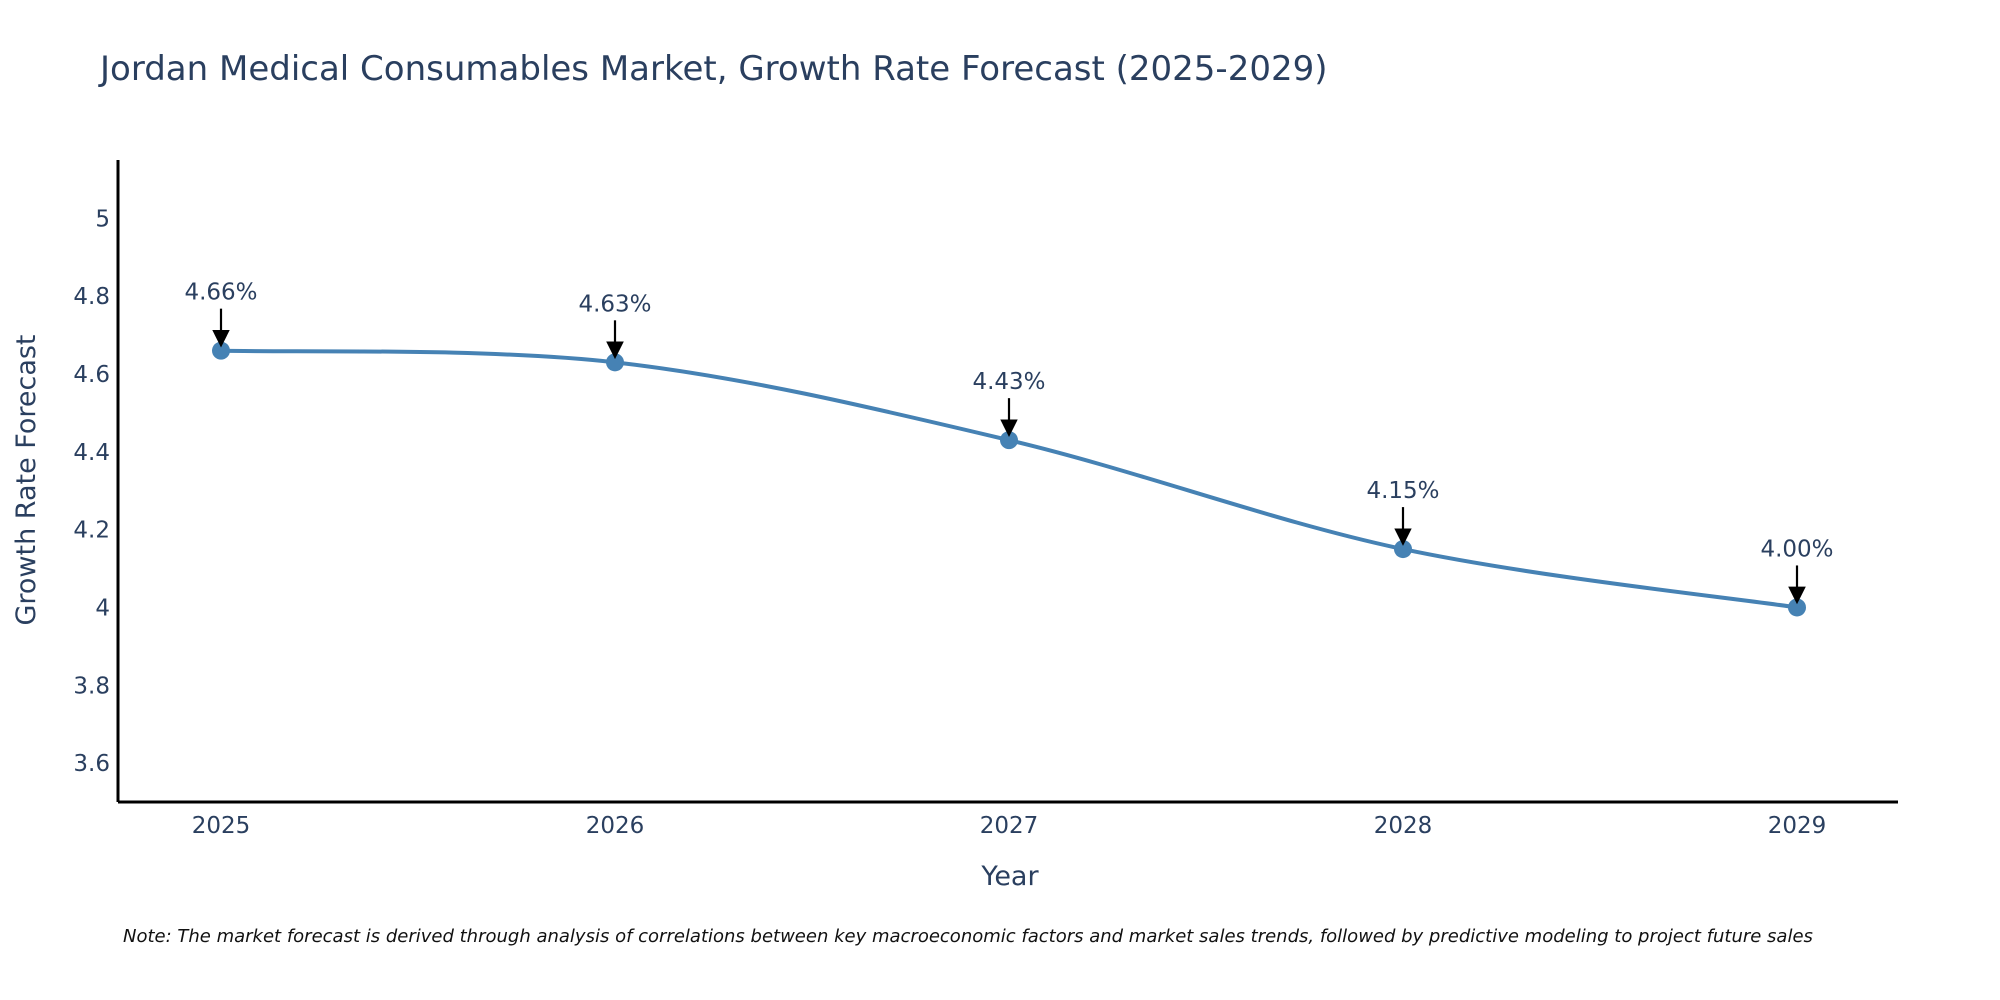 The width and height of the screenshot is (2000, 1000). I want to click on annotation-label: 4.00%, so click(1796, 549).